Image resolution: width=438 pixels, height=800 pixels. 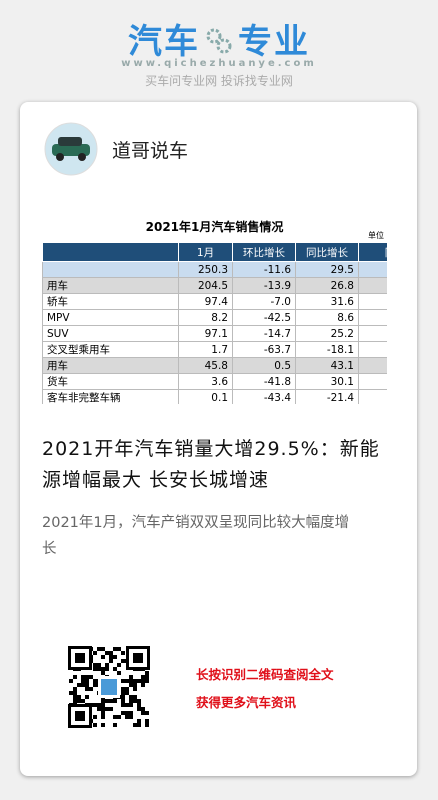 I want to click on gear-icon, so click(x=219, y=41).